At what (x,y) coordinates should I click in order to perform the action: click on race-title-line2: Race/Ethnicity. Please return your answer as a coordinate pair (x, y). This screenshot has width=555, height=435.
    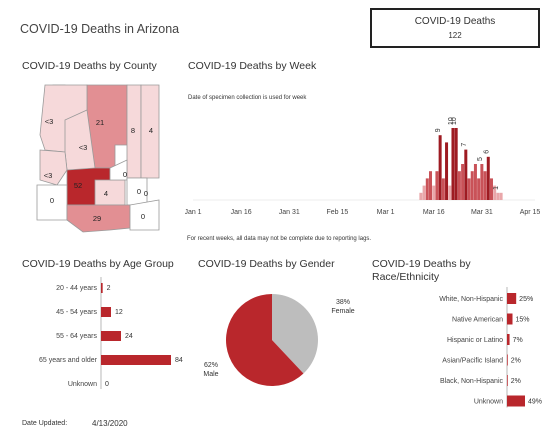
    Looking at the image, I should click on (406, 277).